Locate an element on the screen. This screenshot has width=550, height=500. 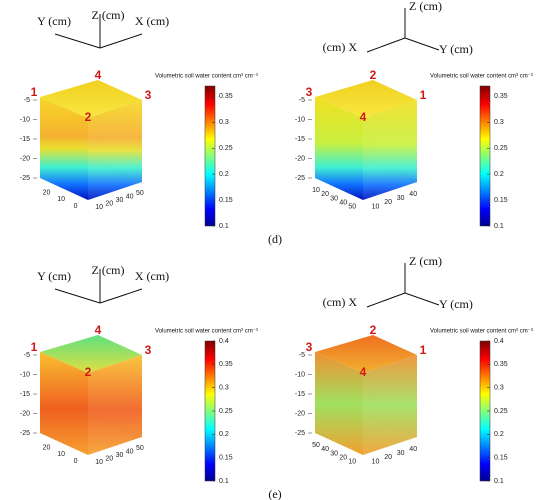
caption: (d) is located at coordinates (275, 239).